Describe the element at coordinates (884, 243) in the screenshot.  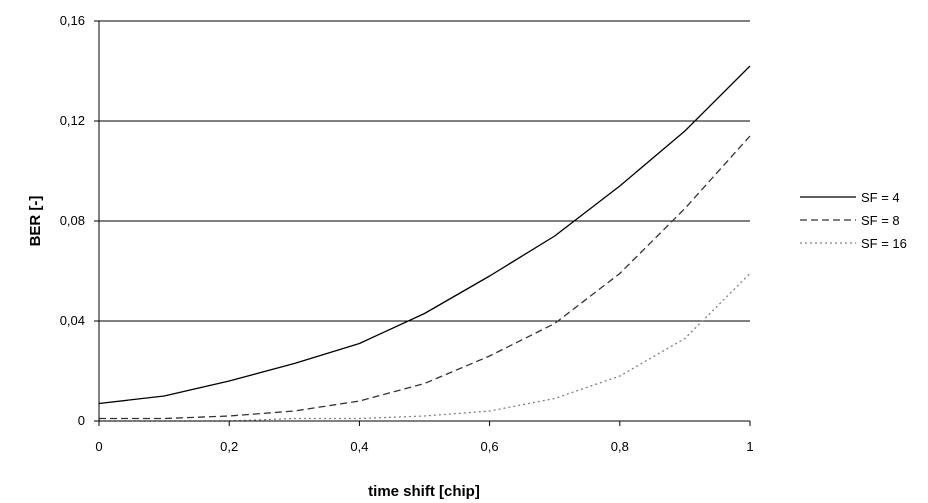
I see `legend-label-3: SF = 16` at that location.